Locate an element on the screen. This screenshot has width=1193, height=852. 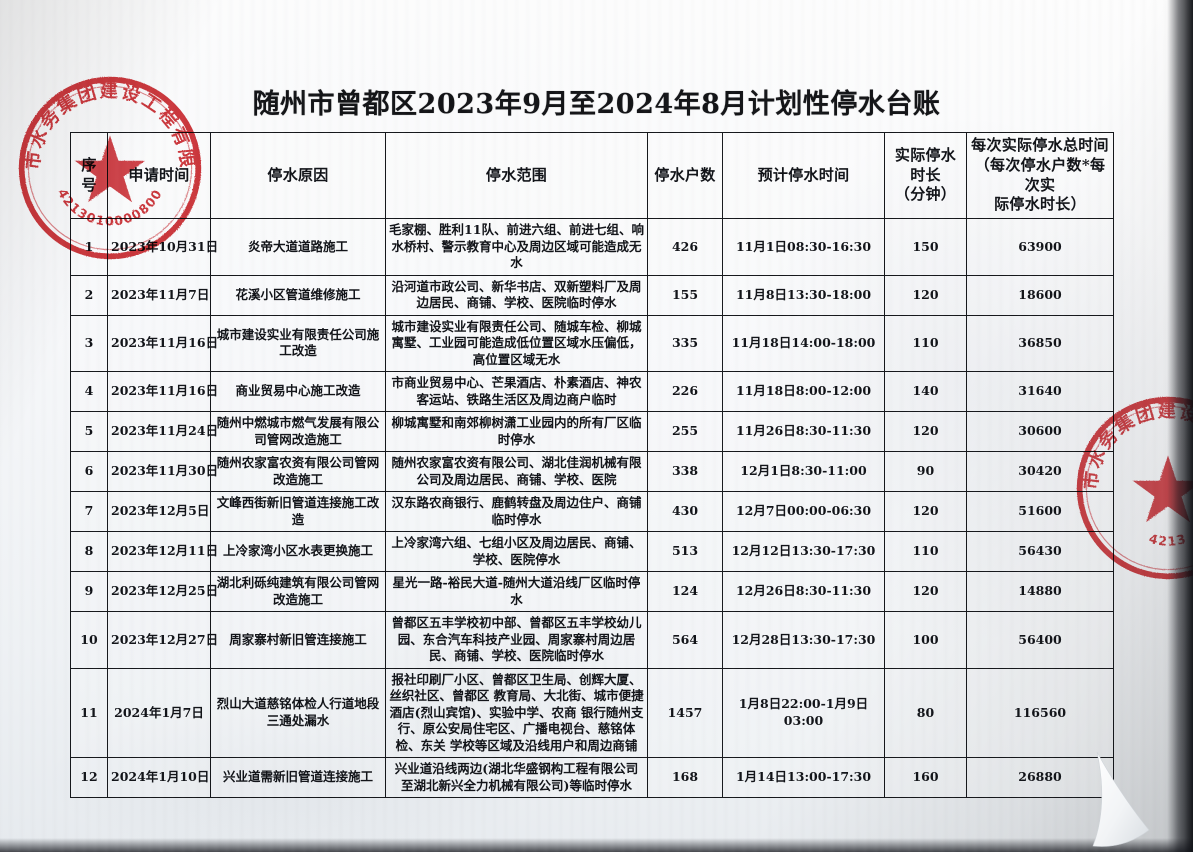
cell-actual-duration: 160 is located at coordinates (925, 778).